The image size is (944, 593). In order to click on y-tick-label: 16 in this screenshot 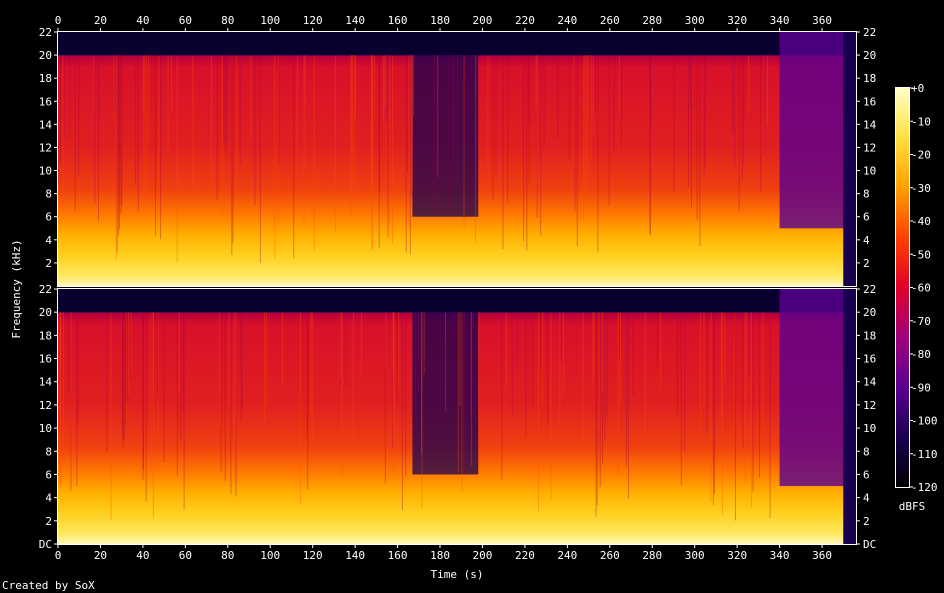, I will do `click(45, 101)`.